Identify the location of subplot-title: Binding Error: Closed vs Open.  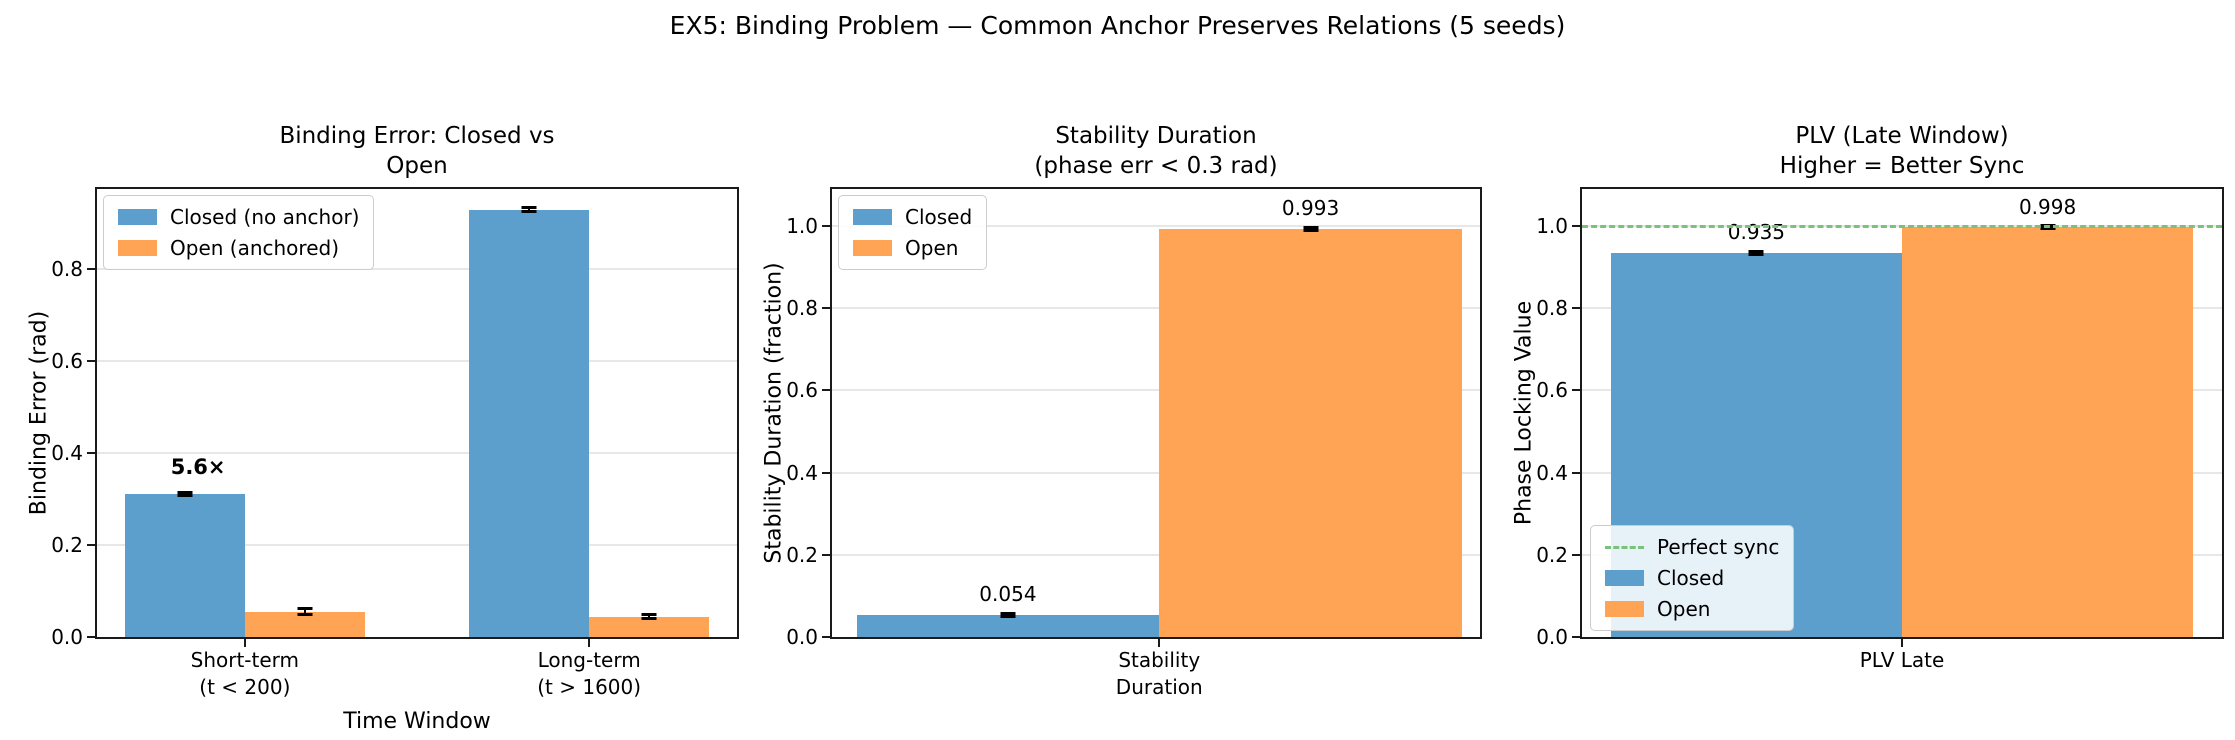
(417, 151).